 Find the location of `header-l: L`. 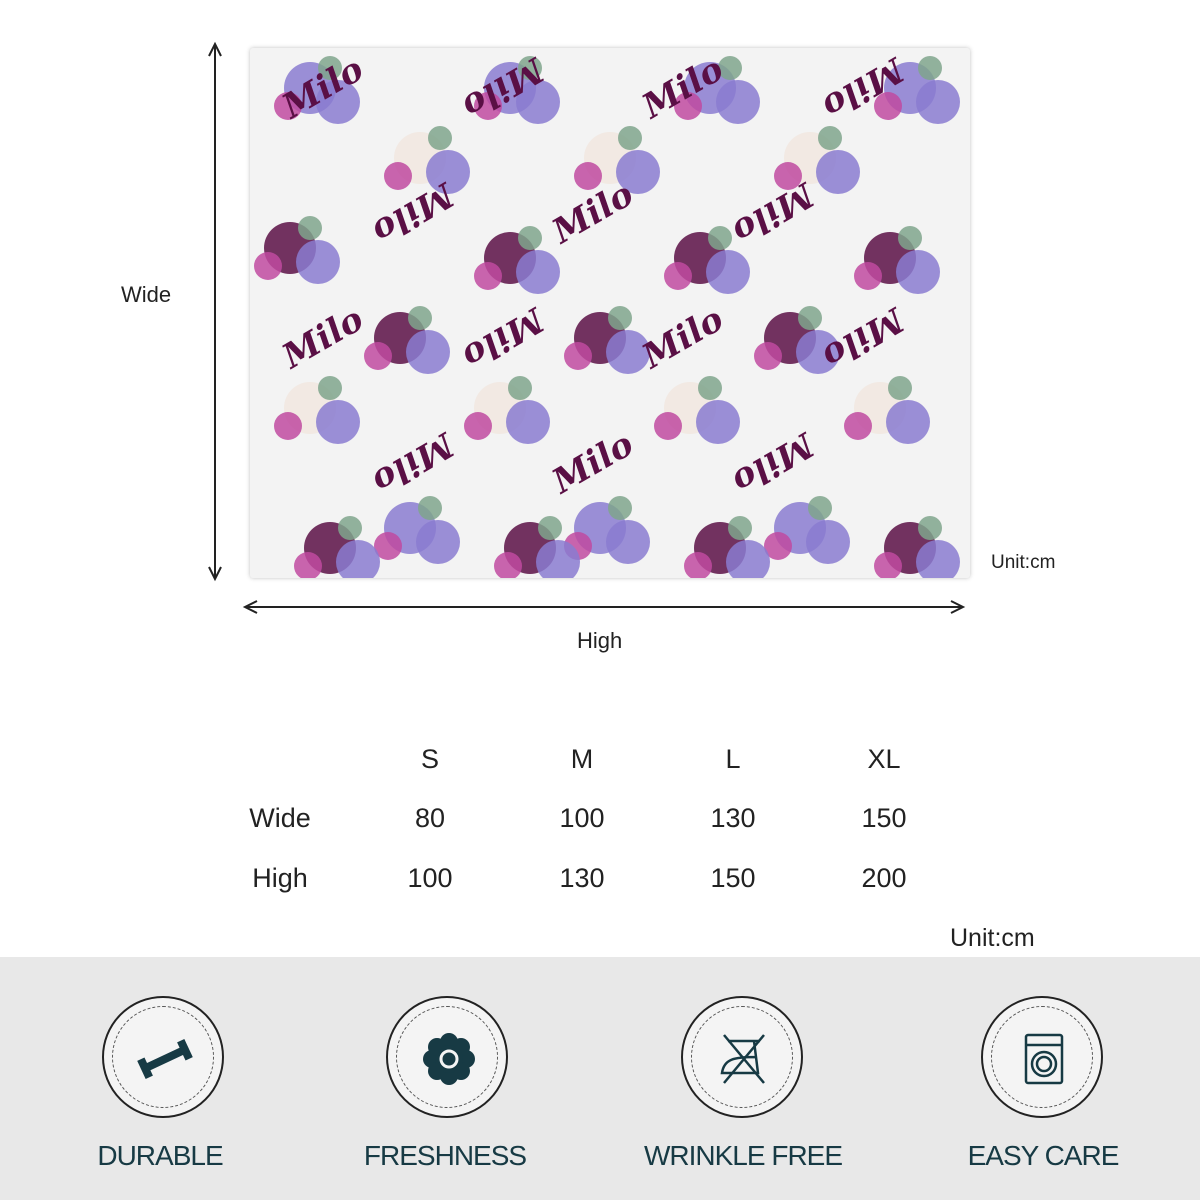

header-l: L is located at coordinates (733, 759).